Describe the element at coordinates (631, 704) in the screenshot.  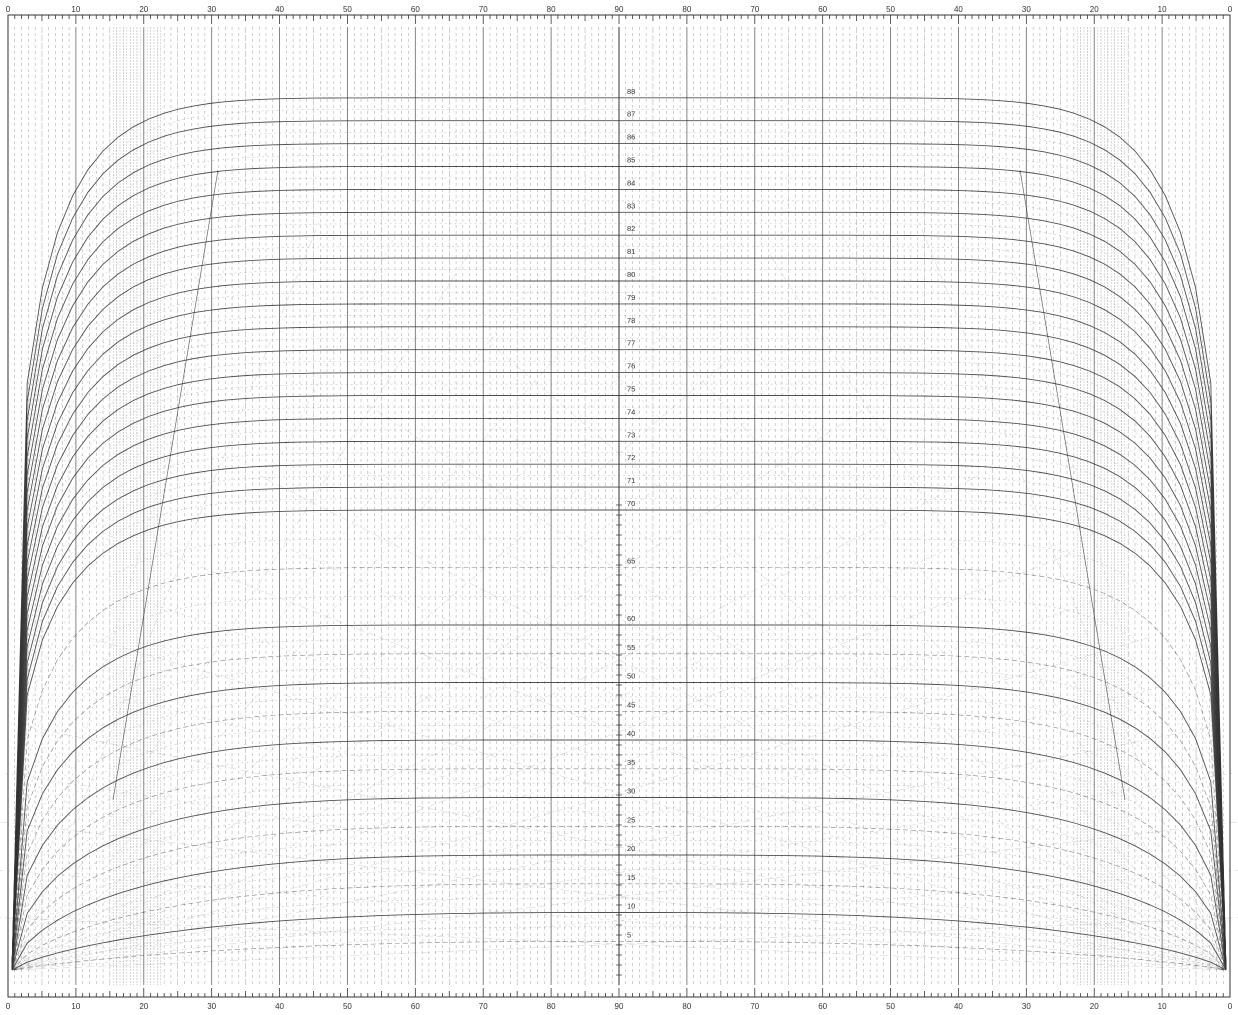
I see `curve-label: 45` at that location.